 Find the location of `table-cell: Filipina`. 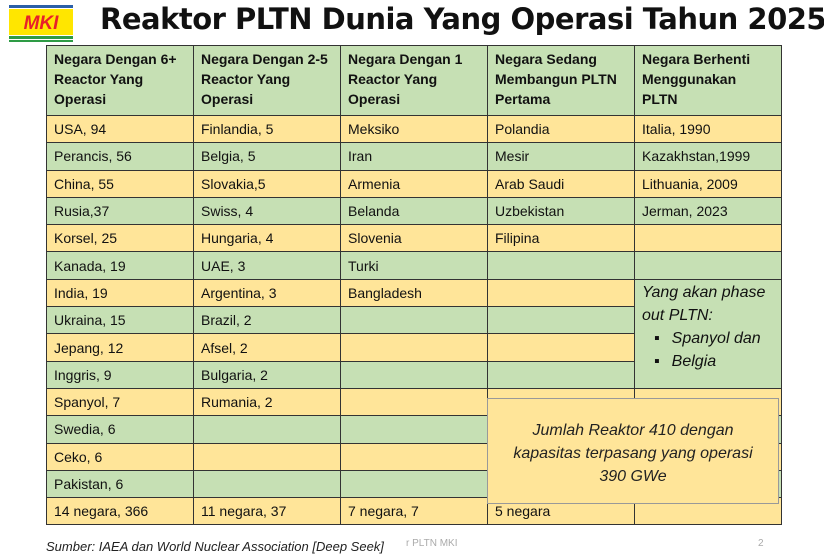

table-cell: Filipina is located at coordinates (561, 238).